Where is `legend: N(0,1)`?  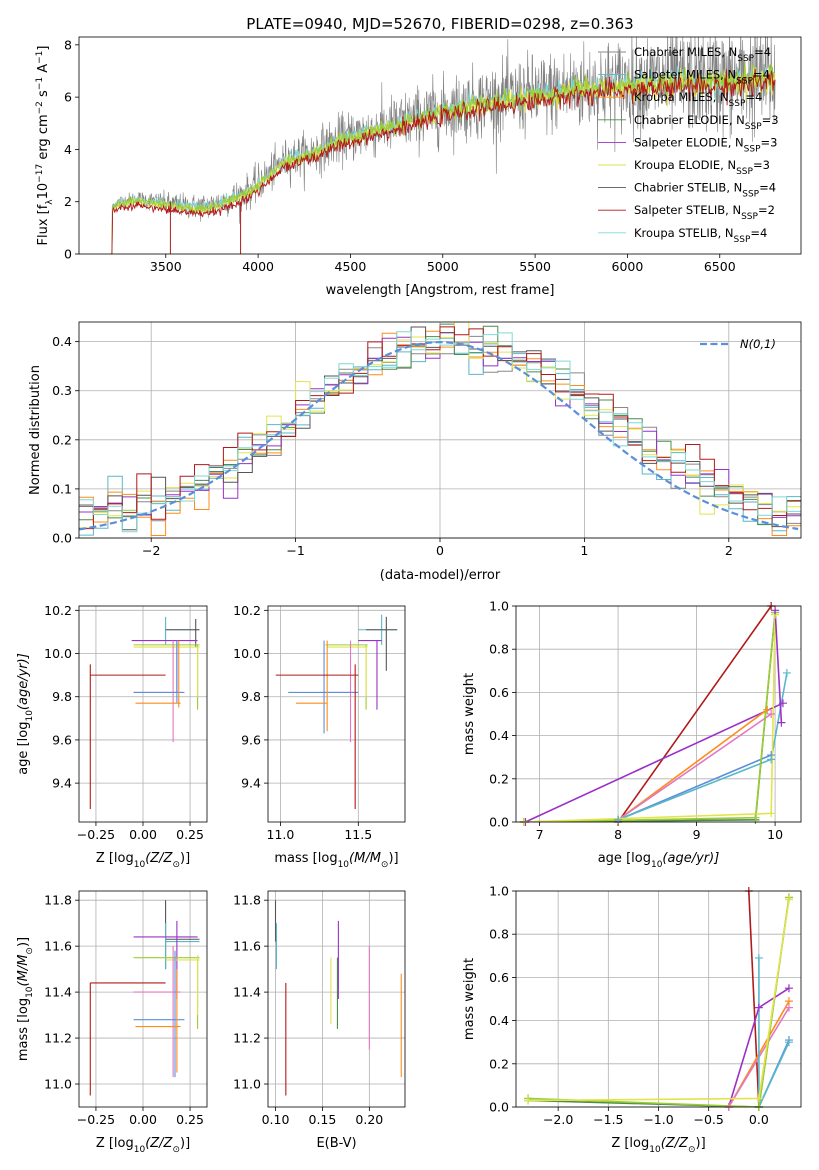 legend: N(0,1) is located at coordinates (738, 344).